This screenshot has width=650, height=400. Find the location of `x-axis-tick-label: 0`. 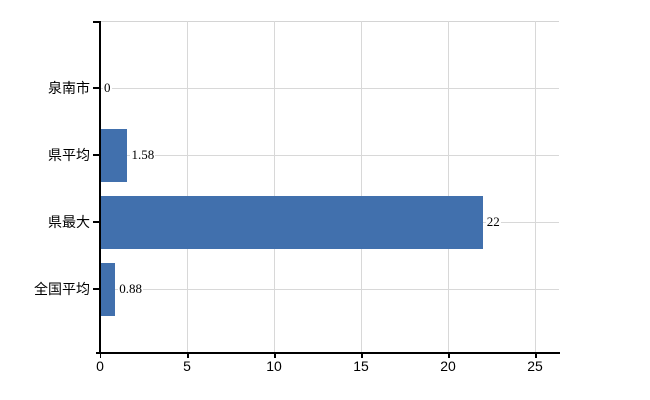

x-axis-tick-label: 0 is located at coordinates (100, 366).